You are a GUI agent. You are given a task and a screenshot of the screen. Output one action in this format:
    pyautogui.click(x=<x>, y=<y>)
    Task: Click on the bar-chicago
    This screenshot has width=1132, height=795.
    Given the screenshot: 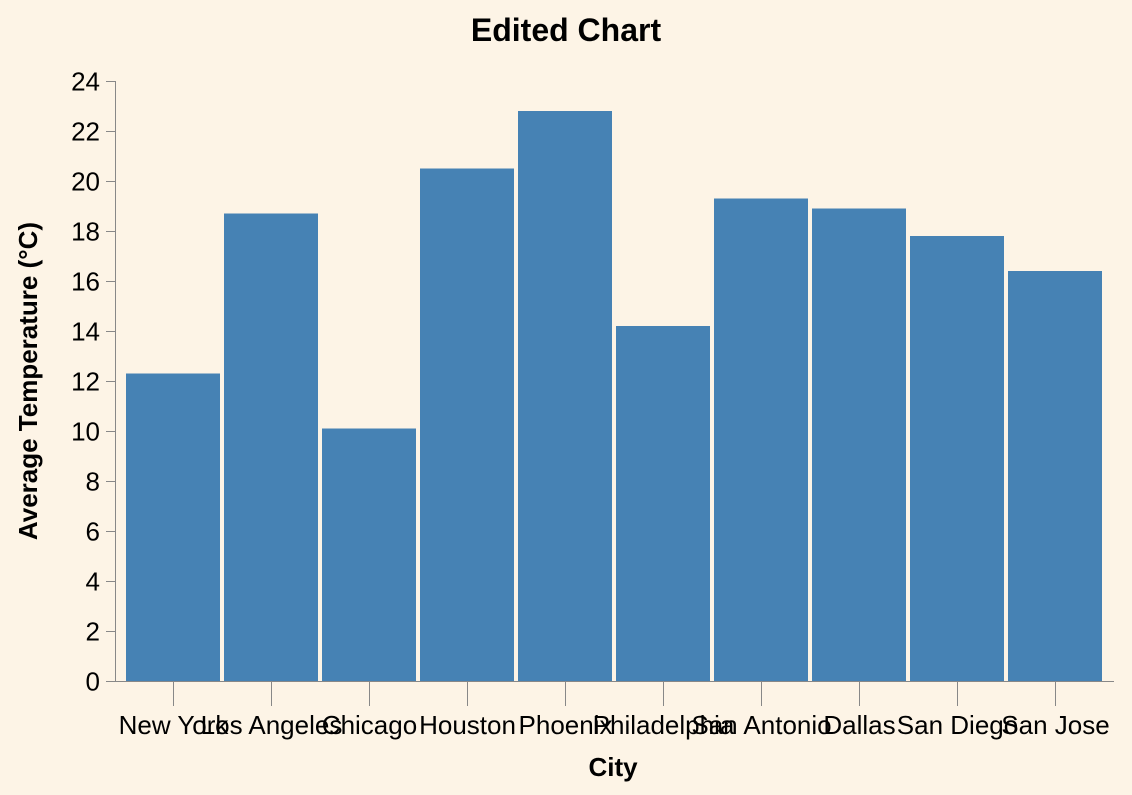 What is the action you would take?
    pyautogui.click(x=369, y=554)
    